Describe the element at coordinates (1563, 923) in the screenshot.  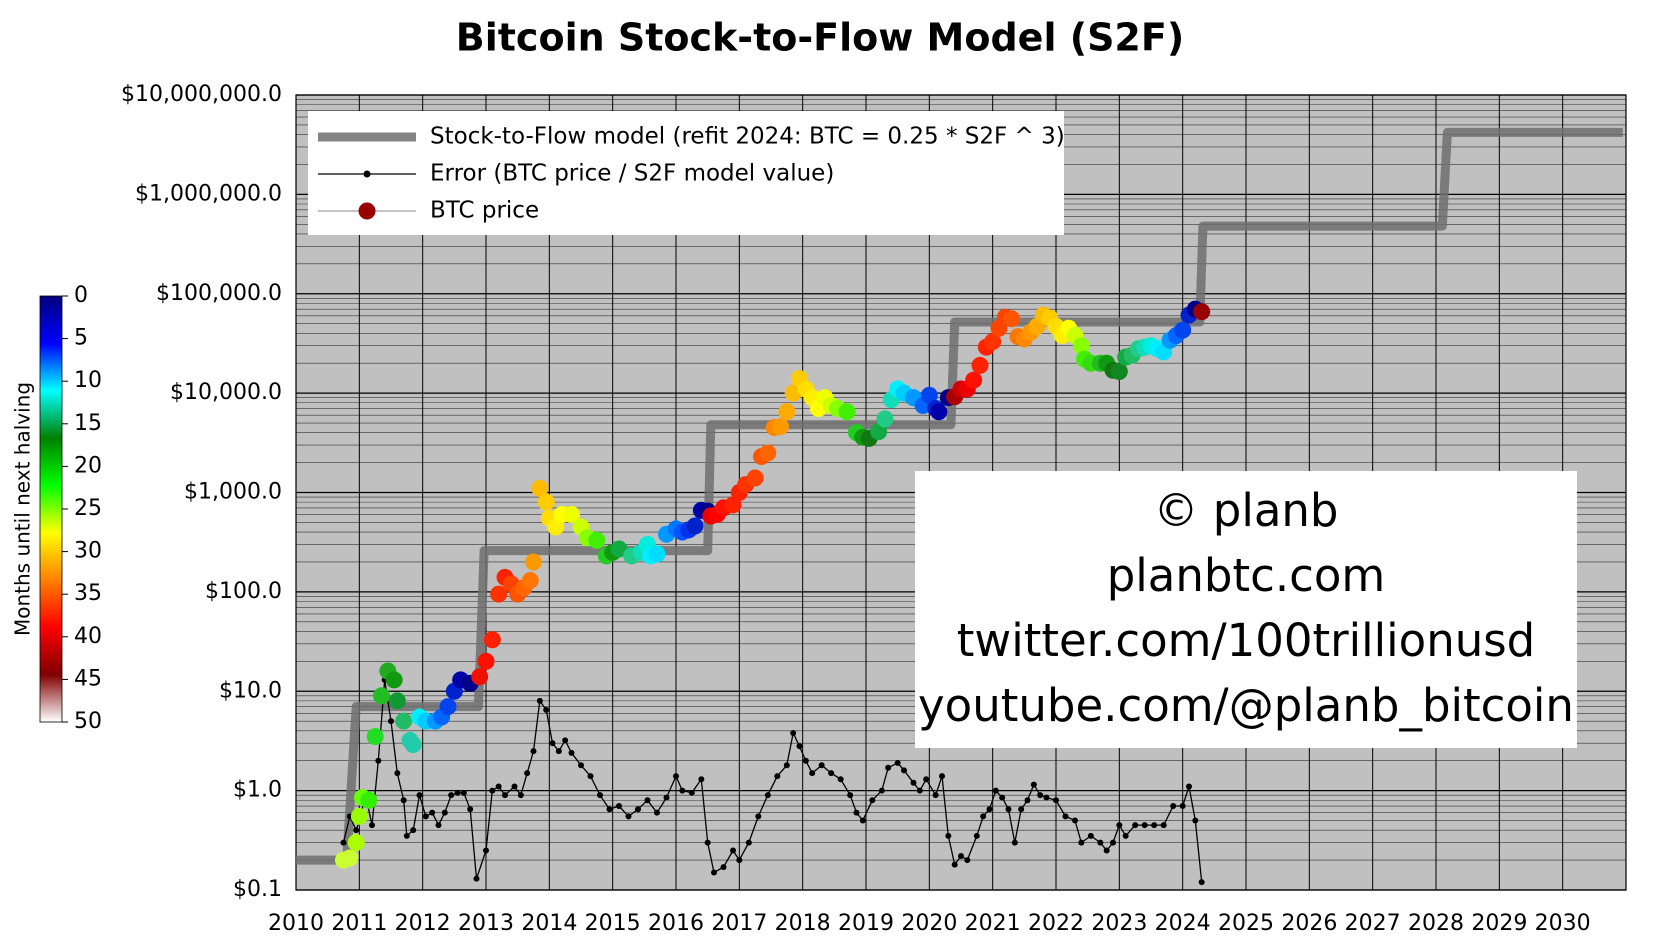
I see `x-tick-label: 2030` at that location.